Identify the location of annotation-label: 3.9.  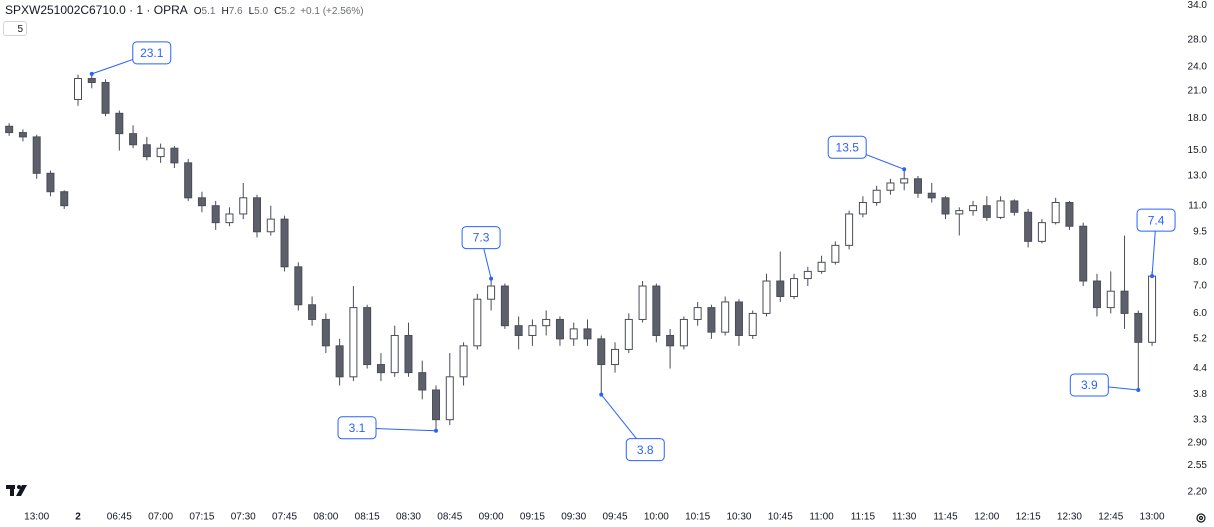
(1089, 385).